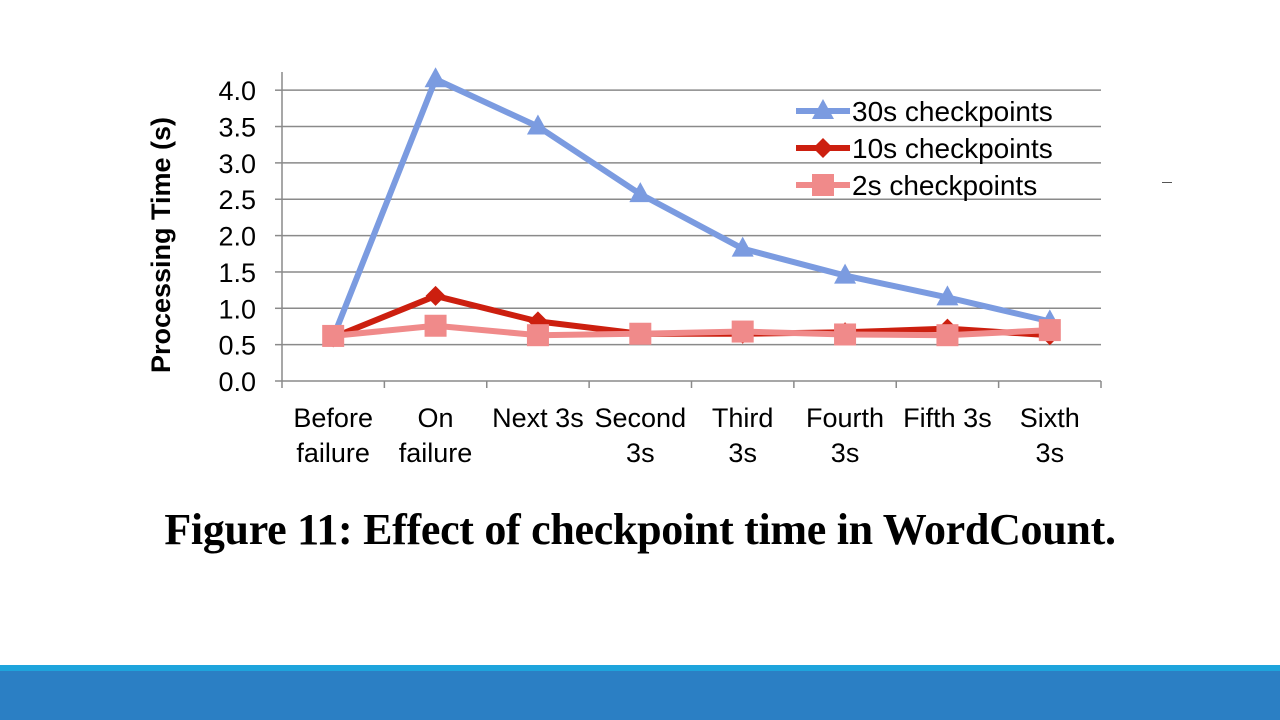  I want to click on y-tick-label: 4.0, so click(237, 91).